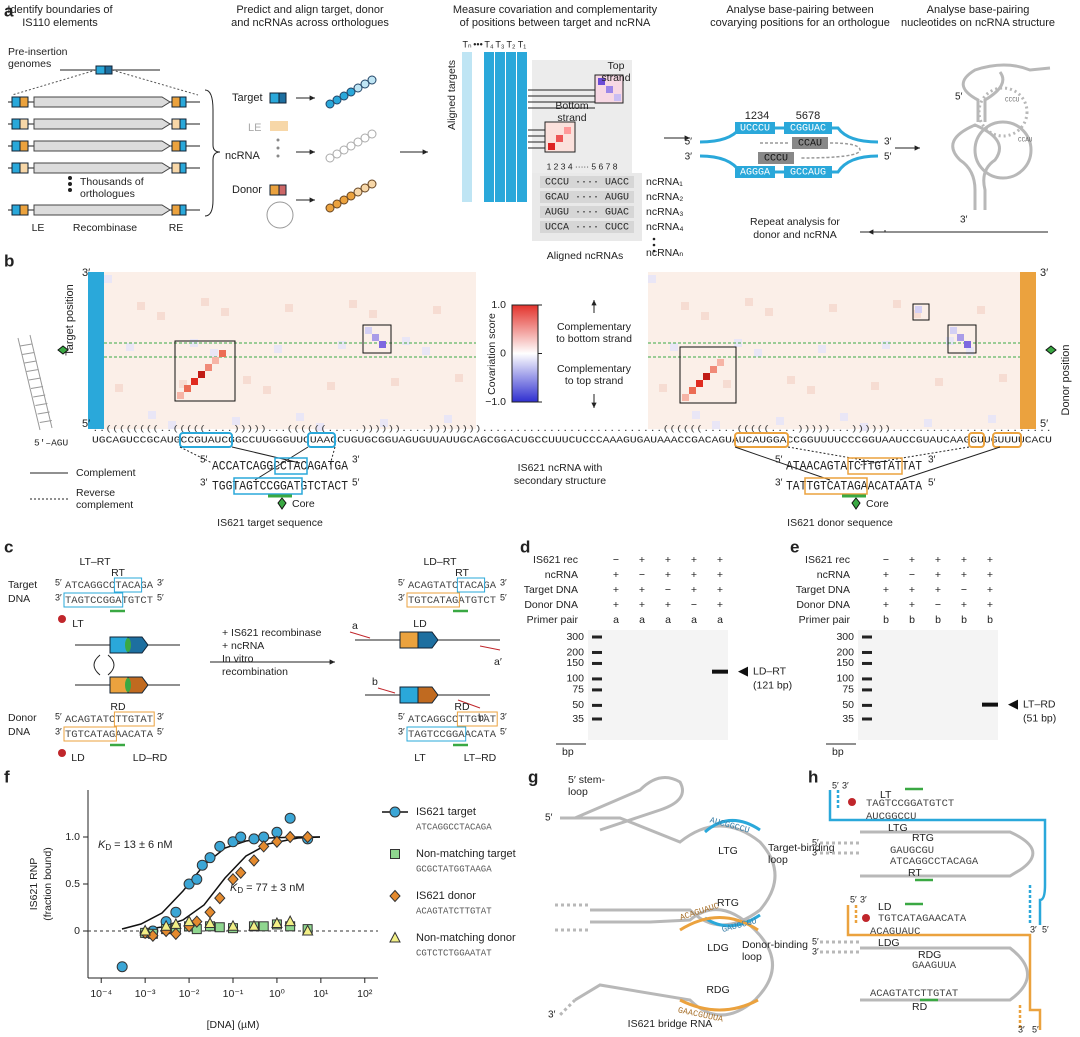  What do you see at coordinates (615, 78) in the screenshot?
I see `label: strand` at bounding box center [615, 78].